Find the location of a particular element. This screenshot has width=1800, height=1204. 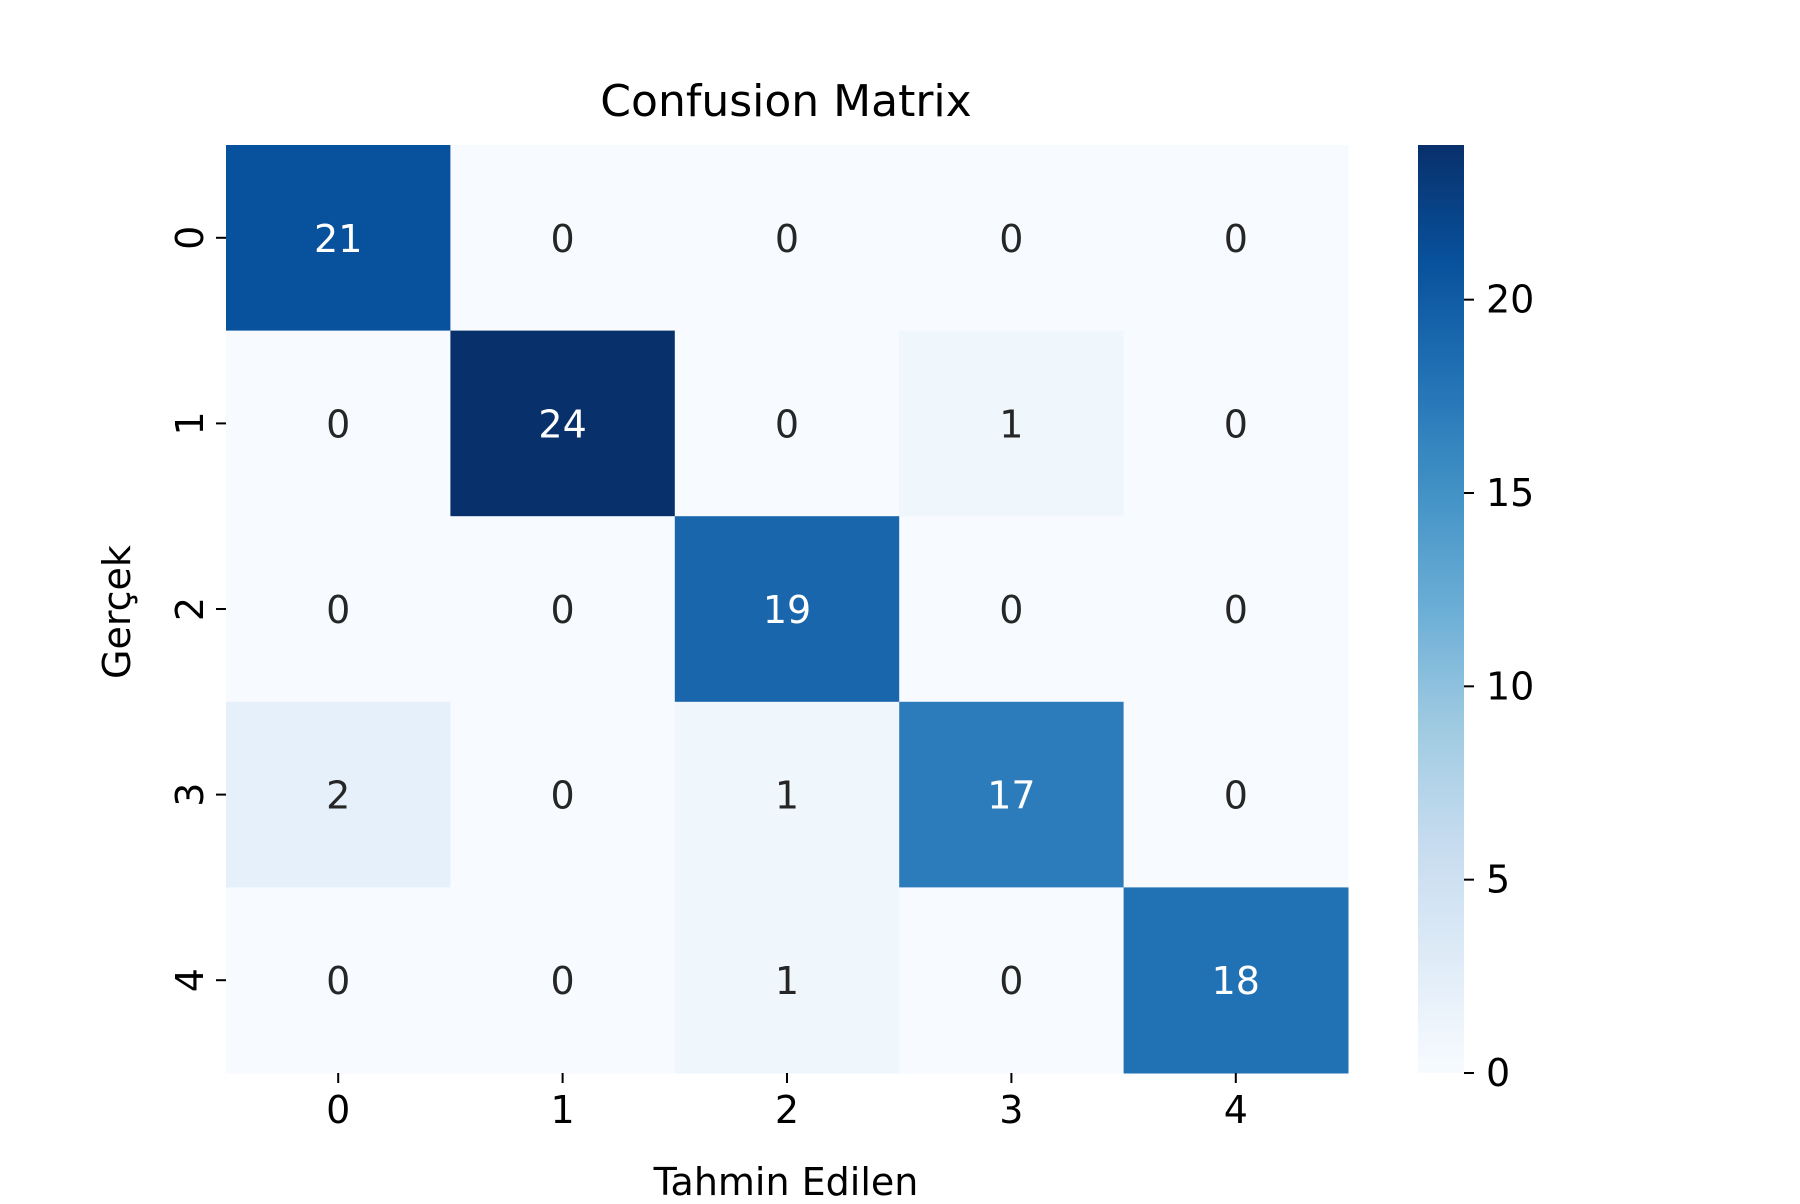

cell-value-label: 17 is located at coordinates (1011, 796).